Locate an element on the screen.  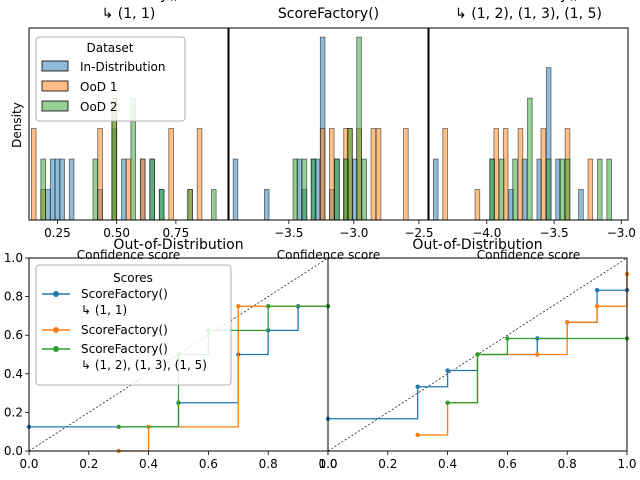
scores-legend-box is located at coordinates (133, 325).